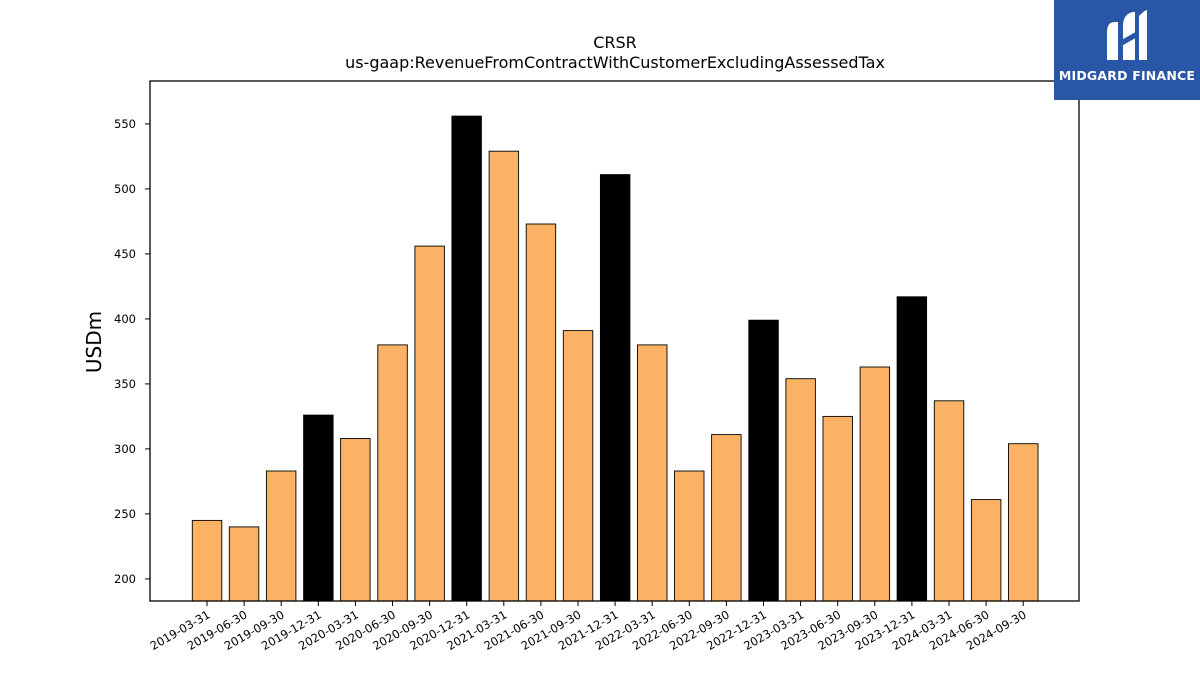 The width and height of the screenshot is (1200, 675). Describe the element at coordinates (125, 449) in the screenshot. I see `y-tick-label: 300` at that location.